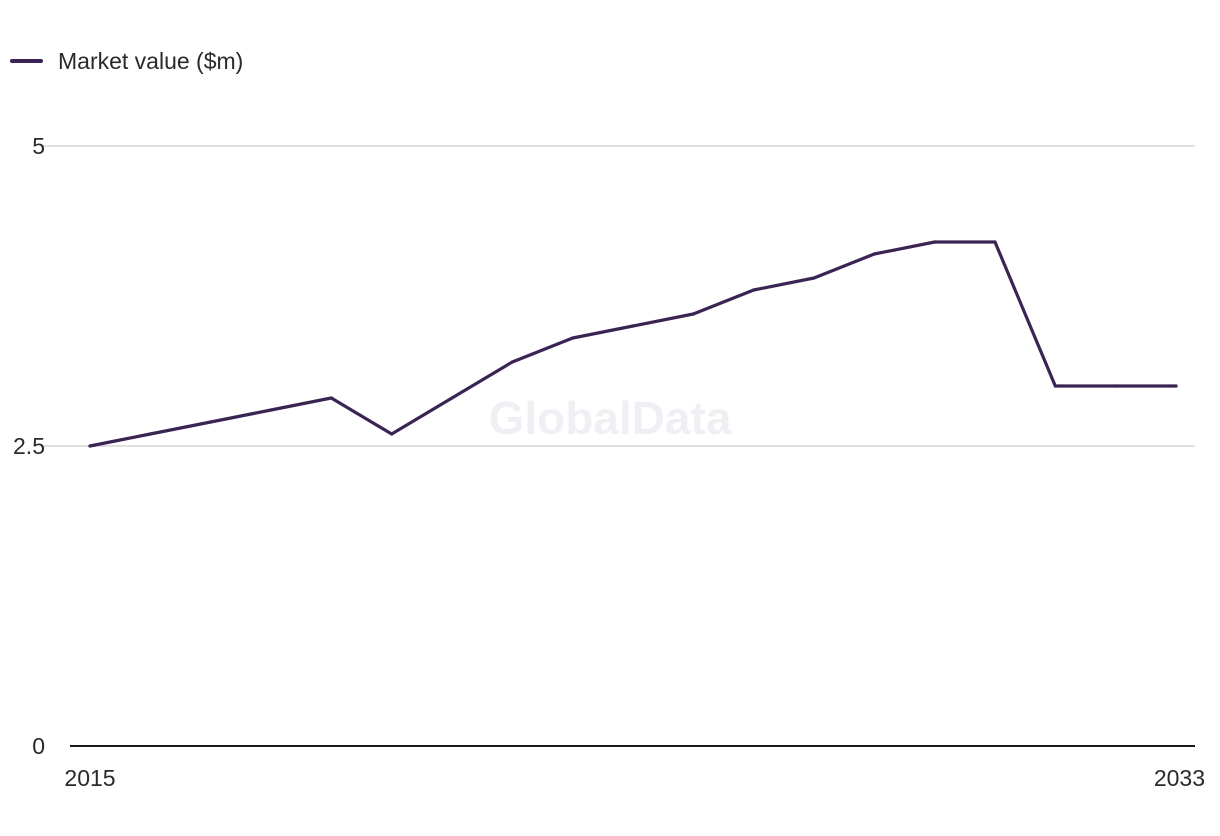  What do you see at coordinates (392, 434) in the screenshot?
I see `data-point-2020` at bounding box center [392, 434].